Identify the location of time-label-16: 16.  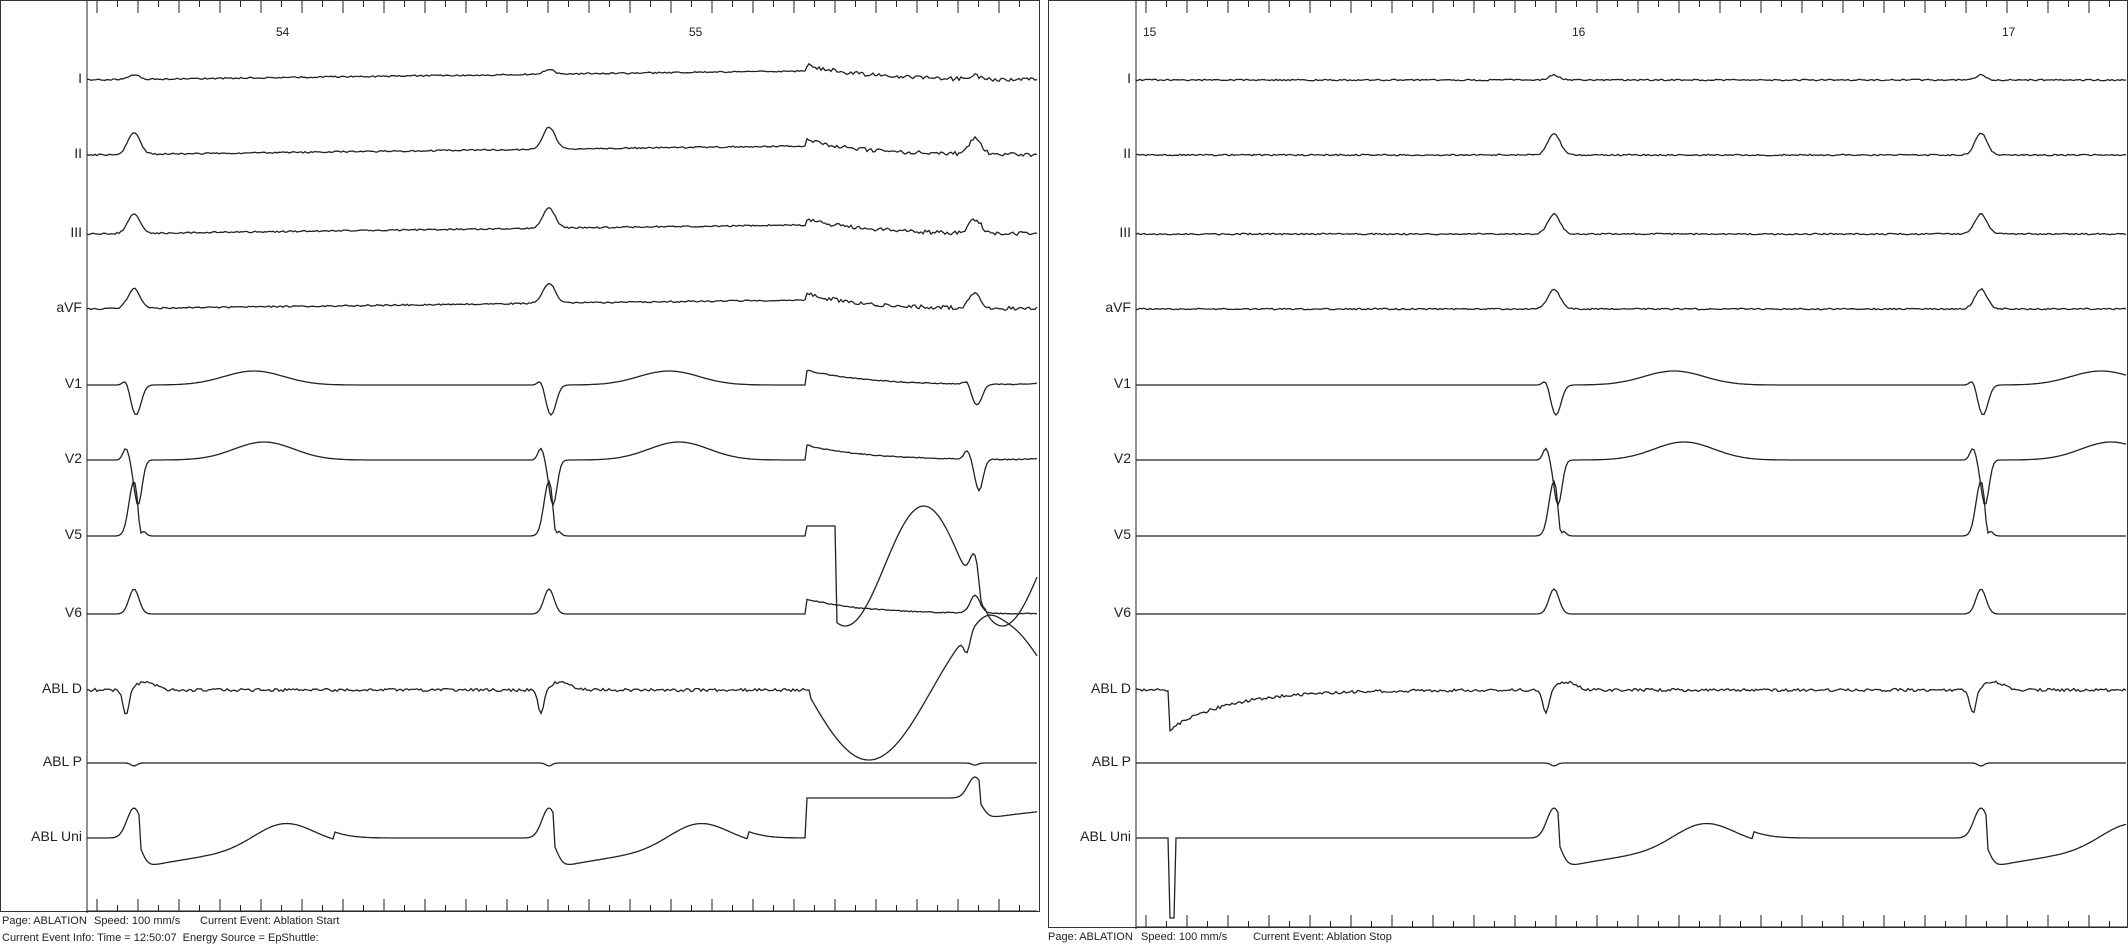
(1579, 32).